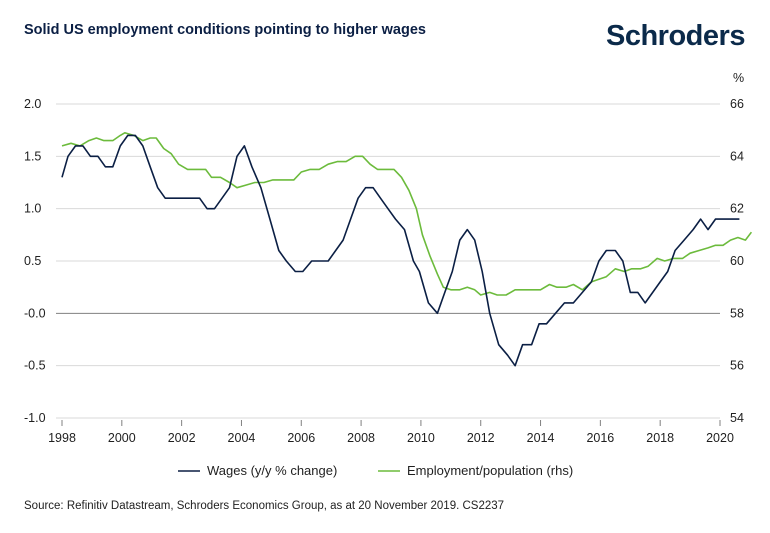  Describe the element at coordinates (421, 438) in the screenshot. I see `x-tick-label: 2010` at that location.